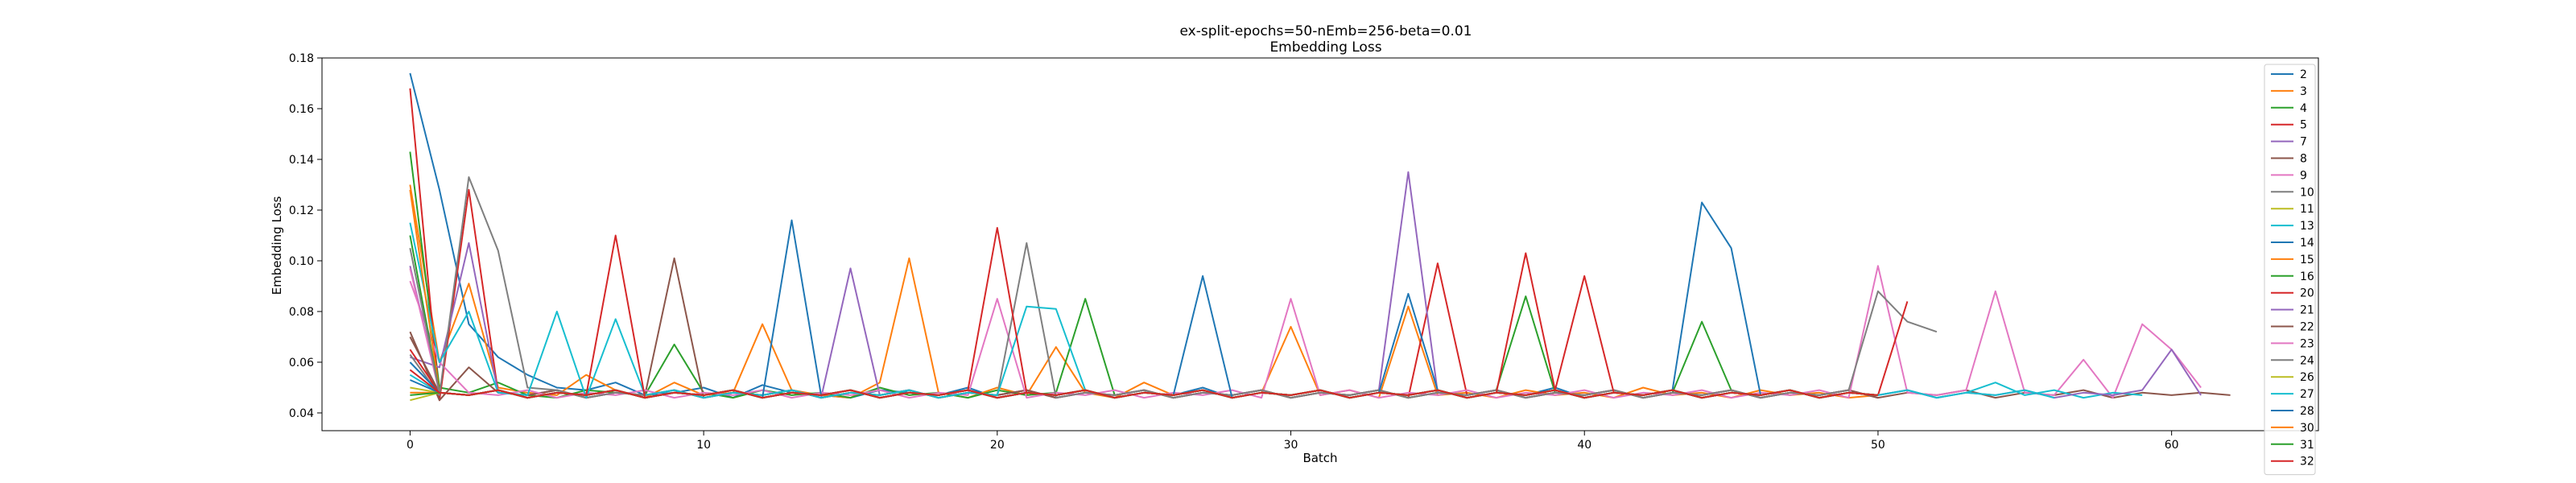  I want to click on y-tick-label: 0.18, so click(301, 58).